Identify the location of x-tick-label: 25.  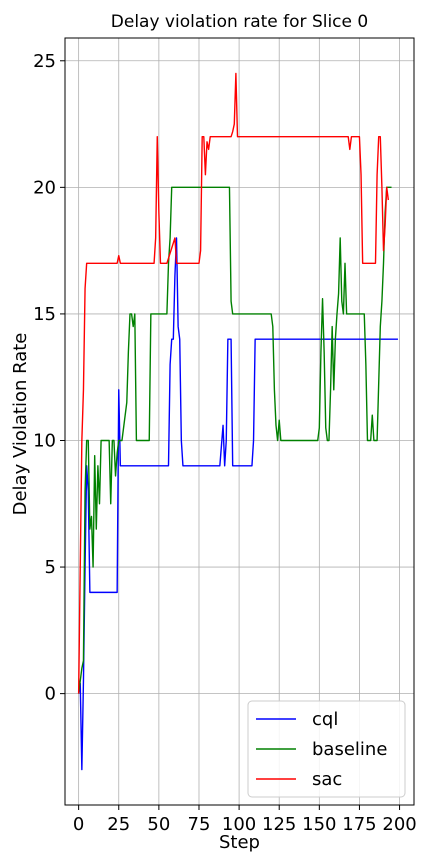
(118, 824).